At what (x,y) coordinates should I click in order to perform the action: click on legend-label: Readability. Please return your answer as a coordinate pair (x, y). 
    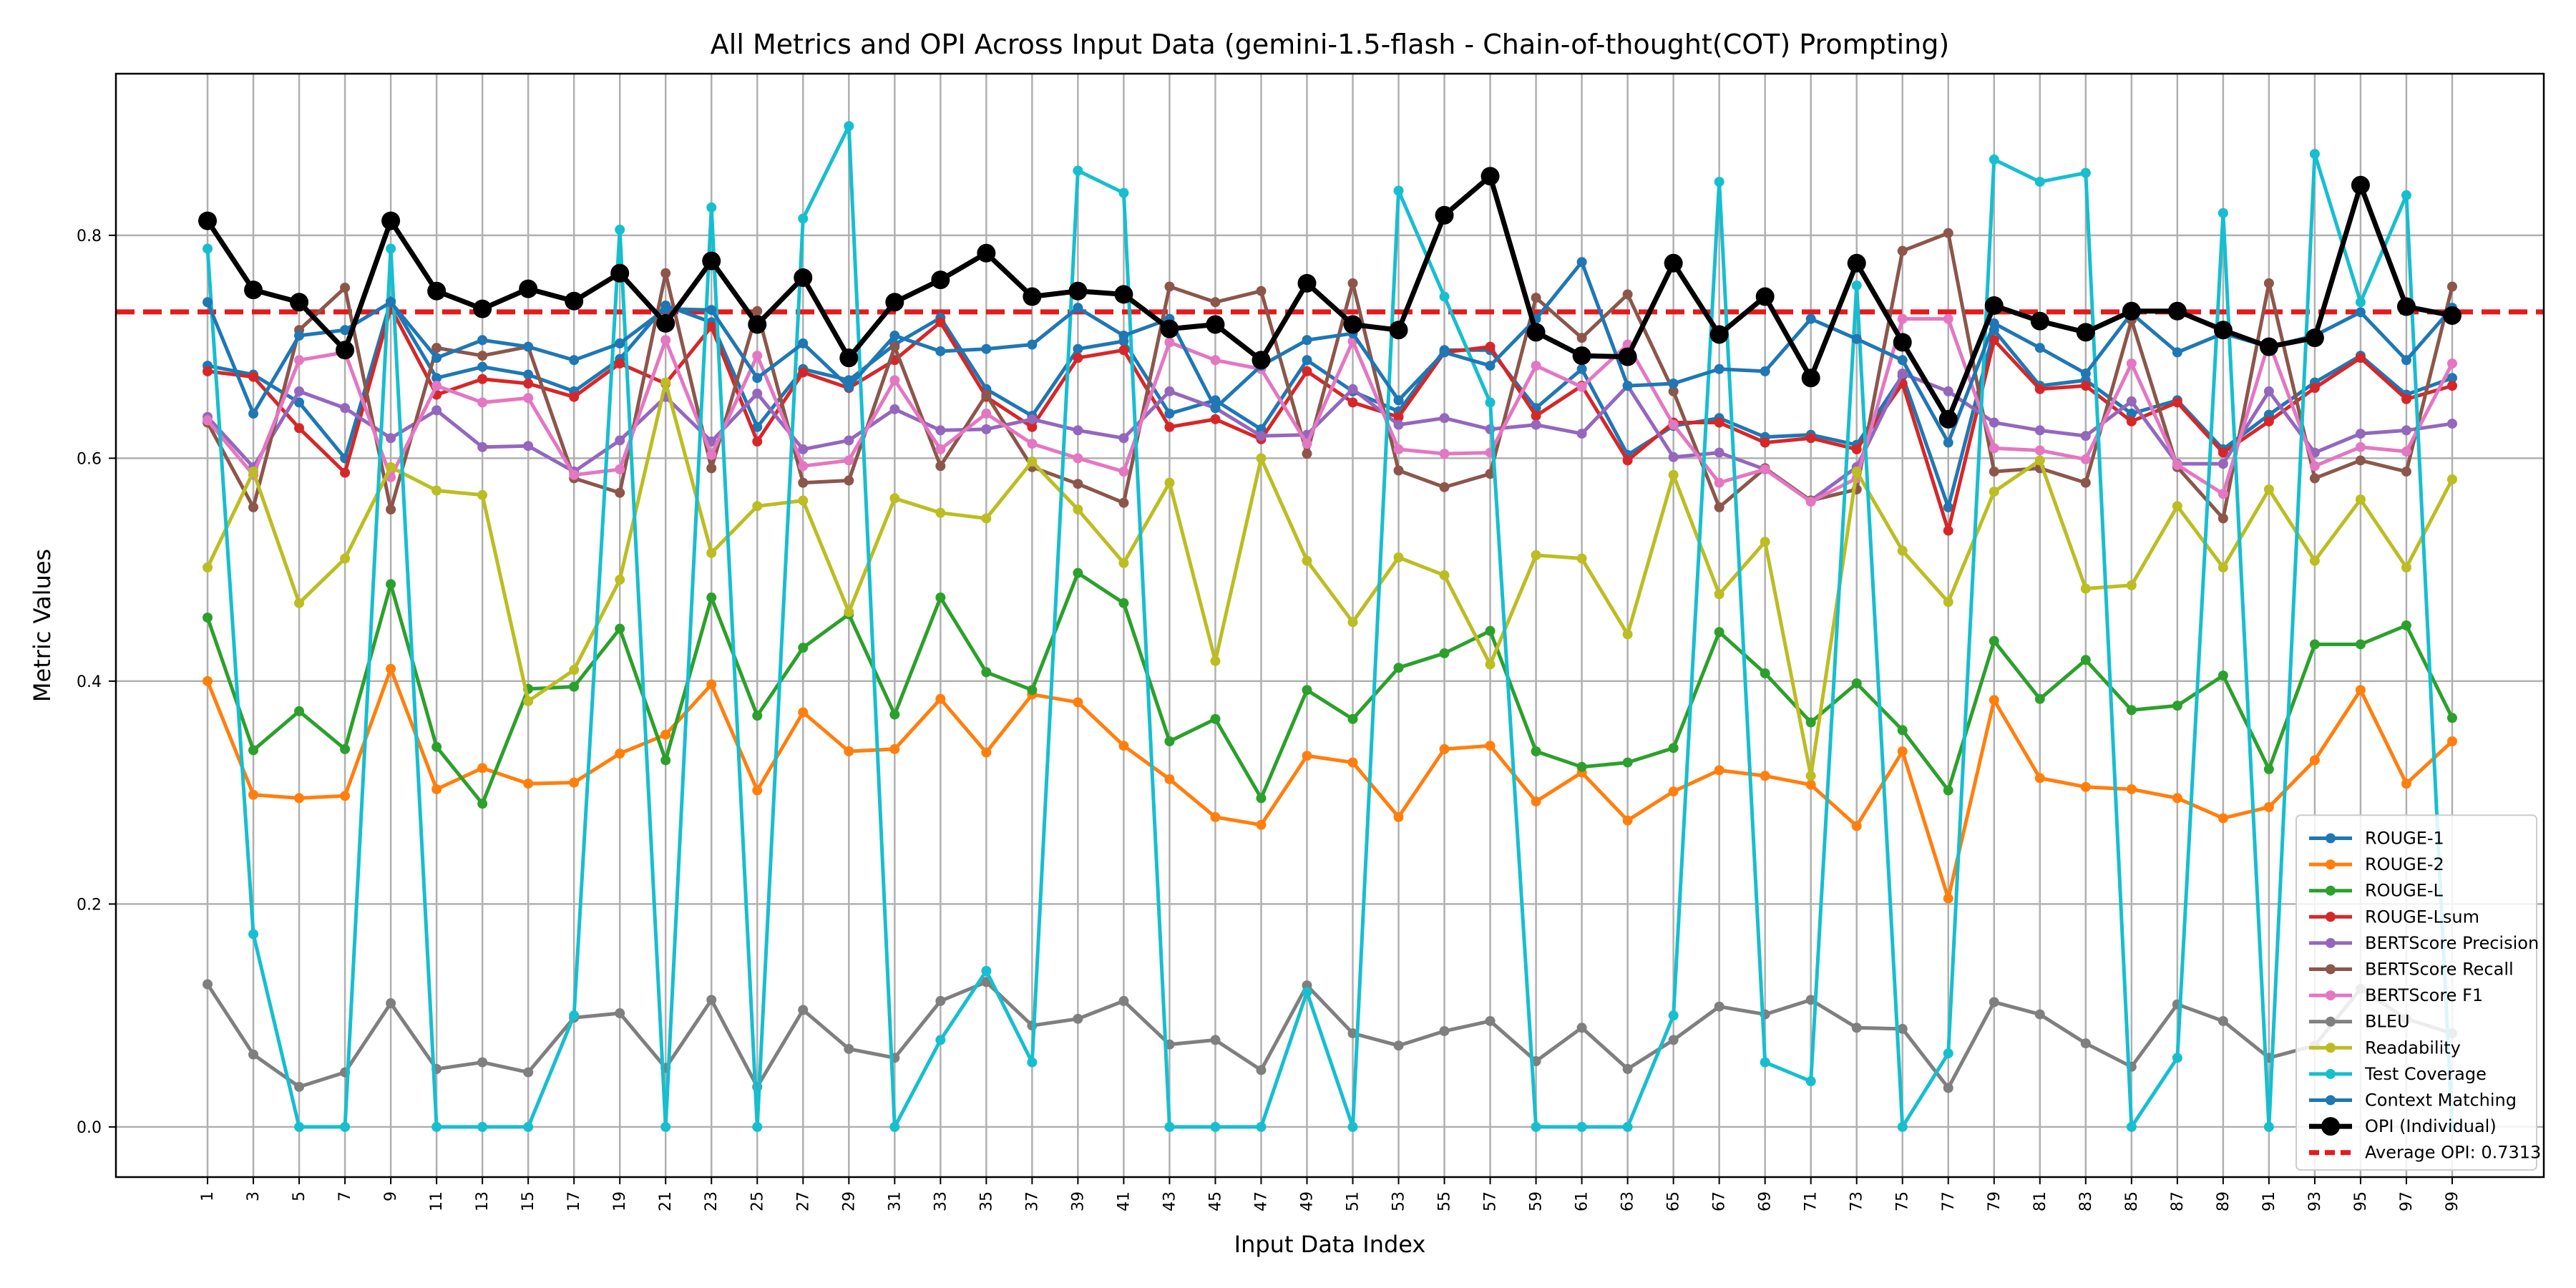
    Looking at the image, I should click on (2413, 1048).